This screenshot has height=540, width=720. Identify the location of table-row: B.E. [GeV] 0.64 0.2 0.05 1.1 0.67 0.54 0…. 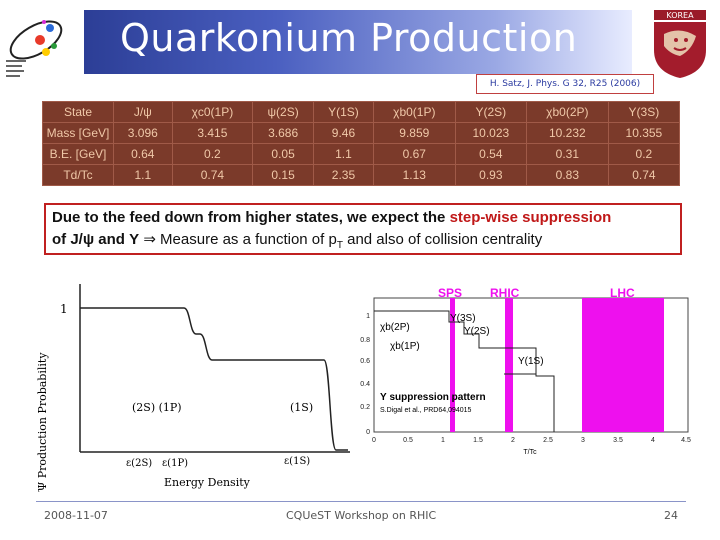
(361, 154).